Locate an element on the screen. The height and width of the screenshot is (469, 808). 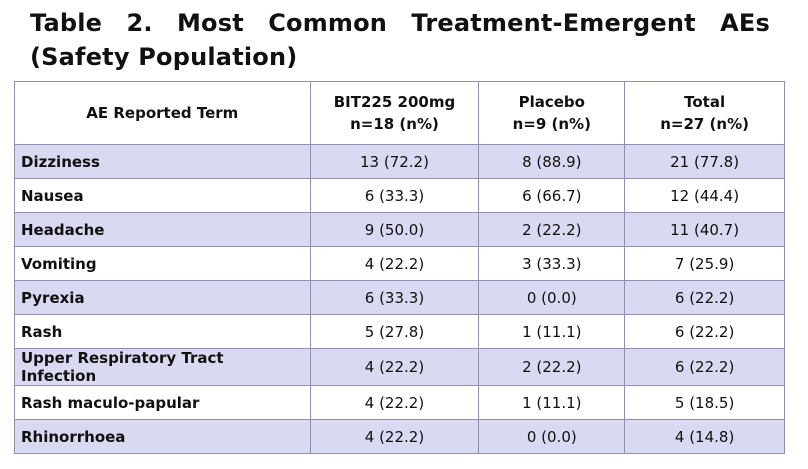
total-cell: 5 (18.5) is located at coordinates (704, 402).